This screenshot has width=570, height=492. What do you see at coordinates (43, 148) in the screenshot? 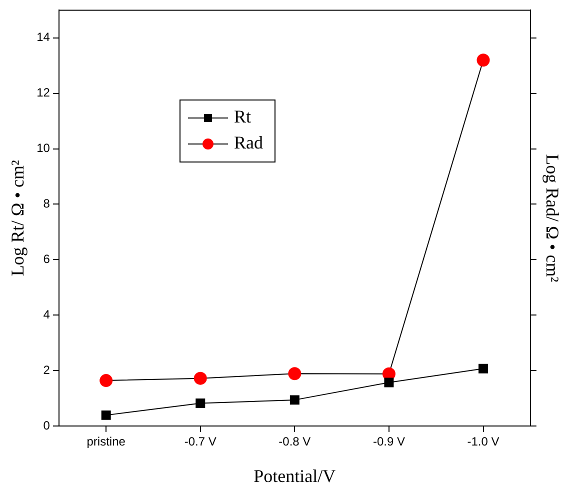
I see `y-tick-label: 10` at bounding box center [43, 148].